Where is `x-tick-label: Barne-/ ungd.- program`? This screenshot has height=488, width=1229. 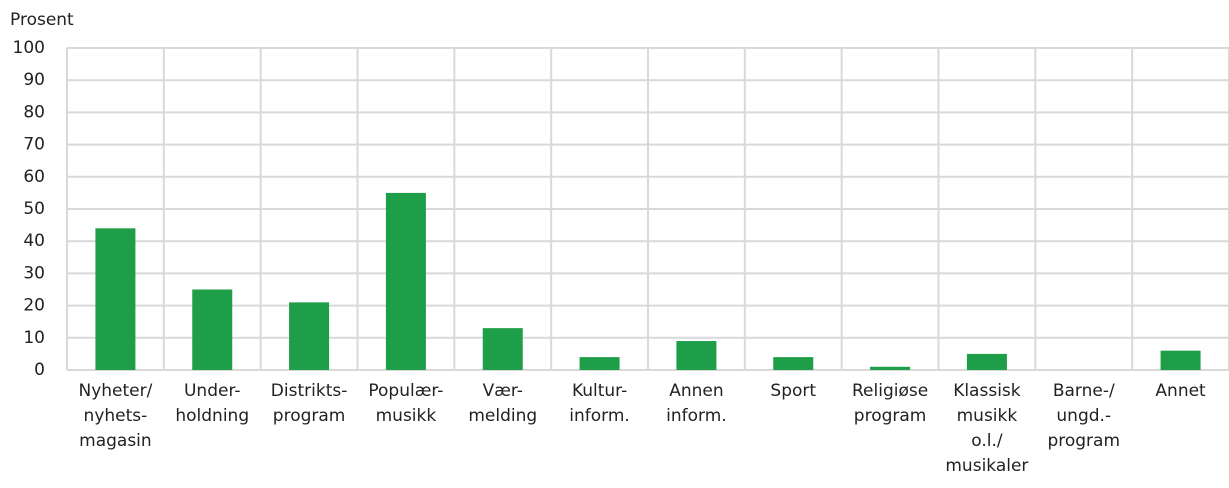 x-tick-label: Barne-/ ungd.- program is located at coordinates (1083, 416).